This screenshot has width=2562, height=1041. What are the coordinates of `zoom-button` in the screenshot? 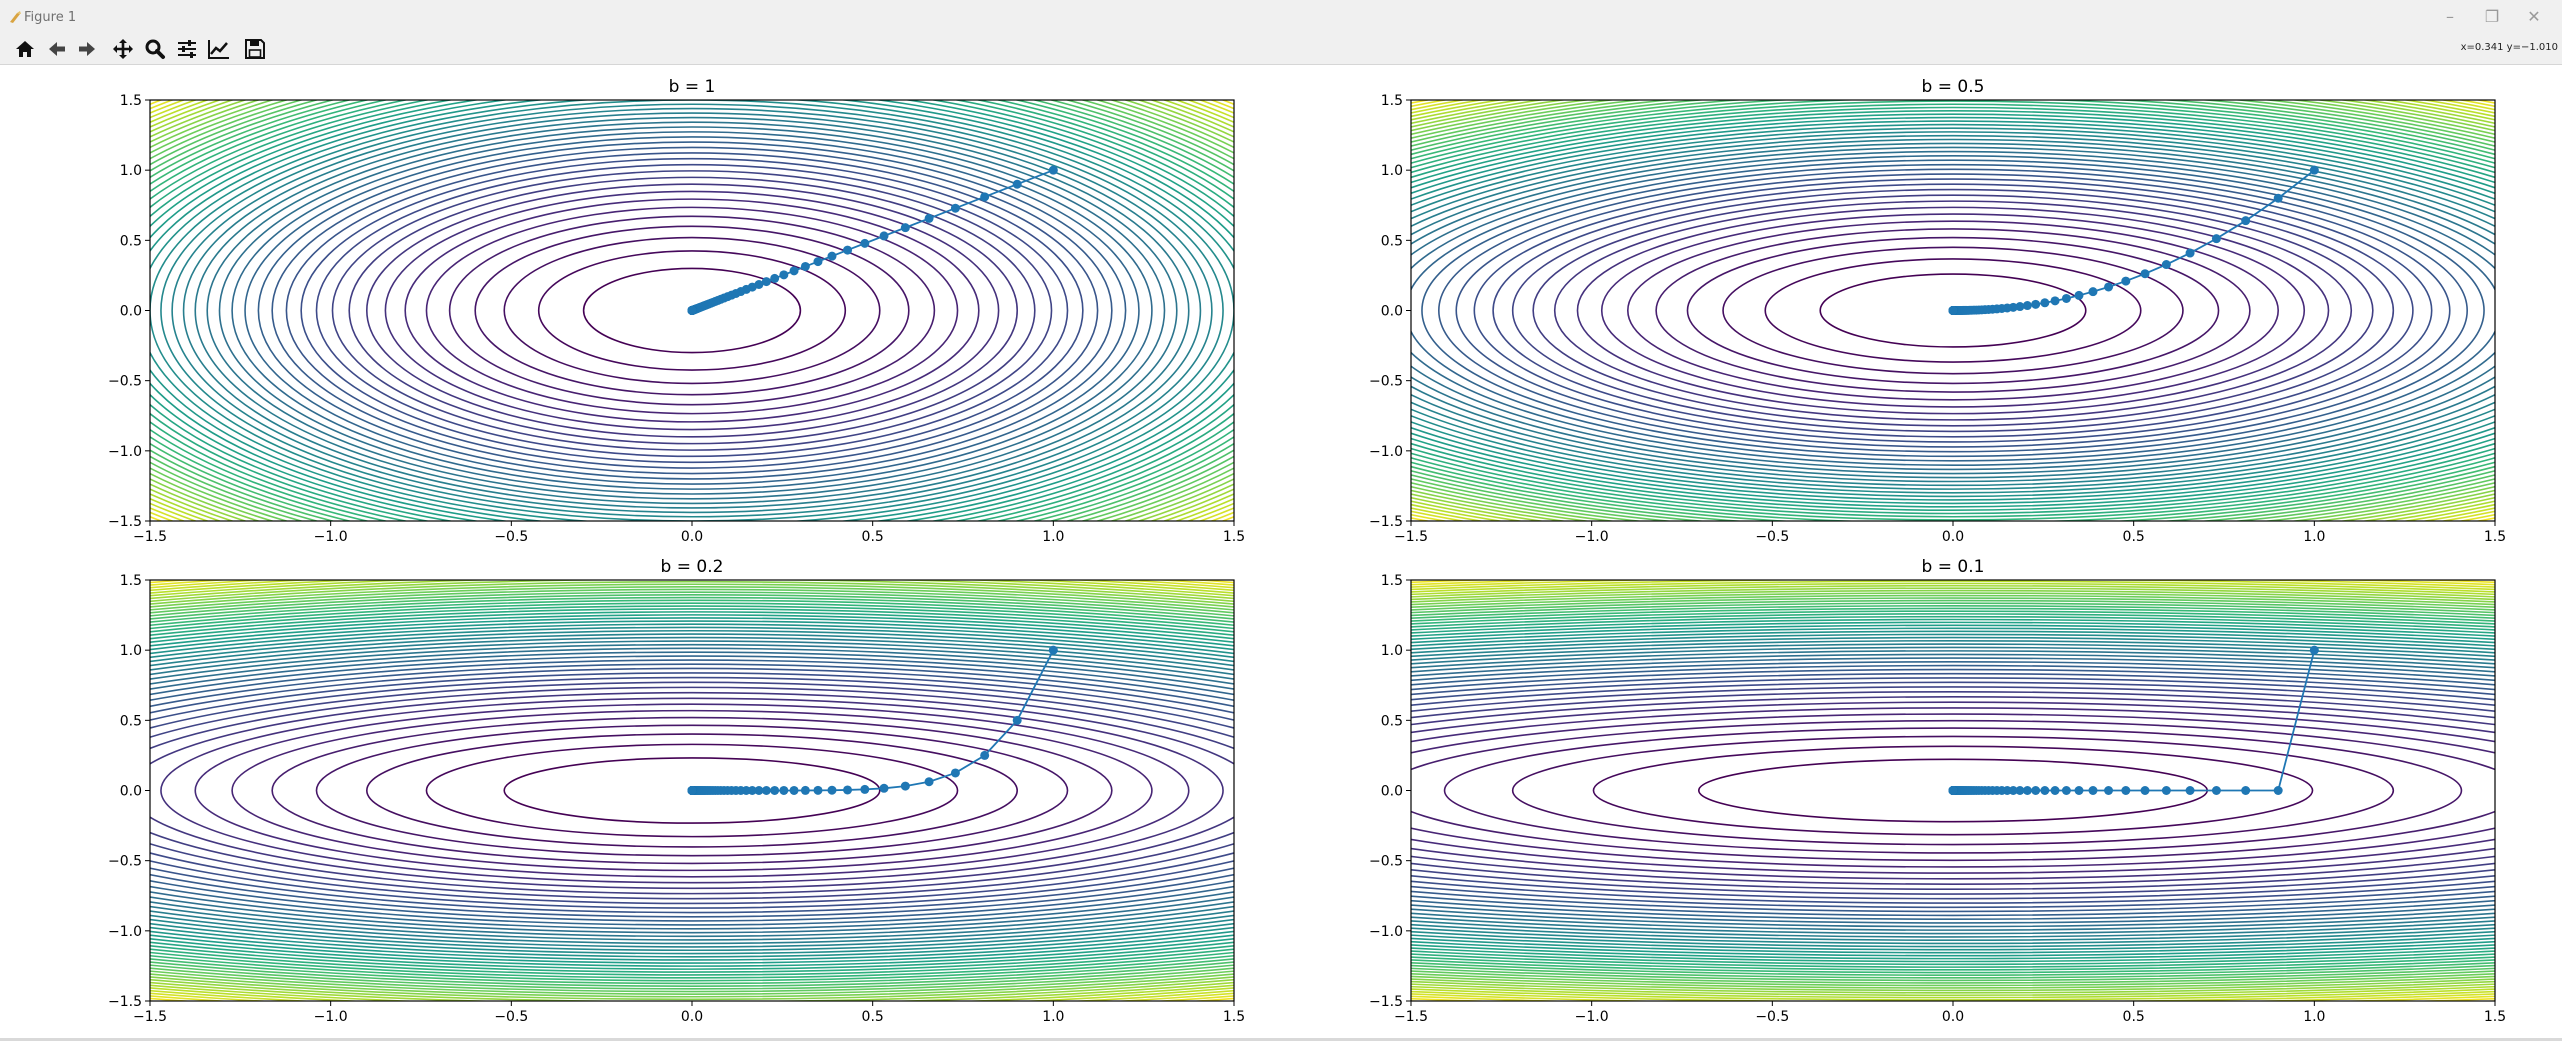 It's located at (155, 49).